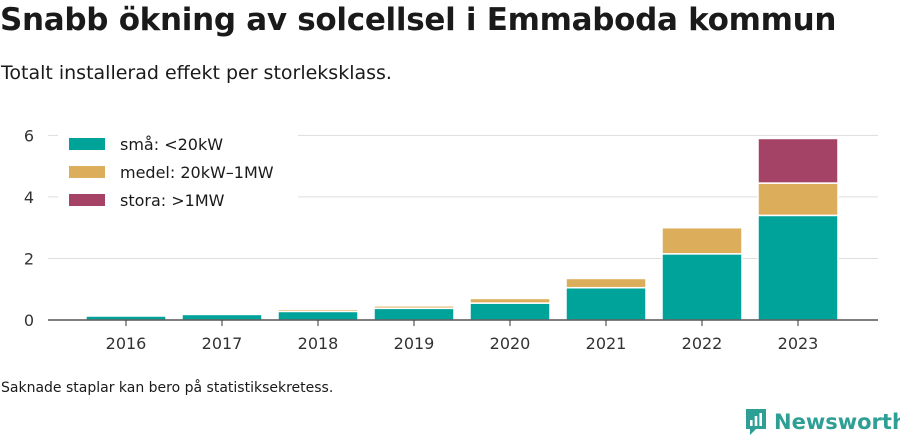 This screenshot has height=439, width=900. Describe the element at coordinates (462, 336) in the screenshot. I see `x-axis-ticks: 2016 2017 2018 2019 2020 2021 2022 2023` at that location.